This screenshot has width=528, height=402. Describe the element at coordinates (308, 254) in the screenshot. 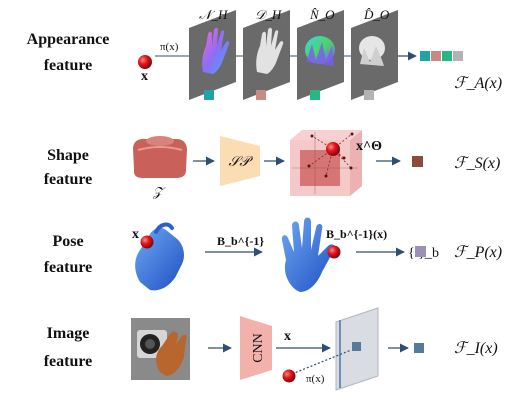

I see `canonical-hand` at that location.